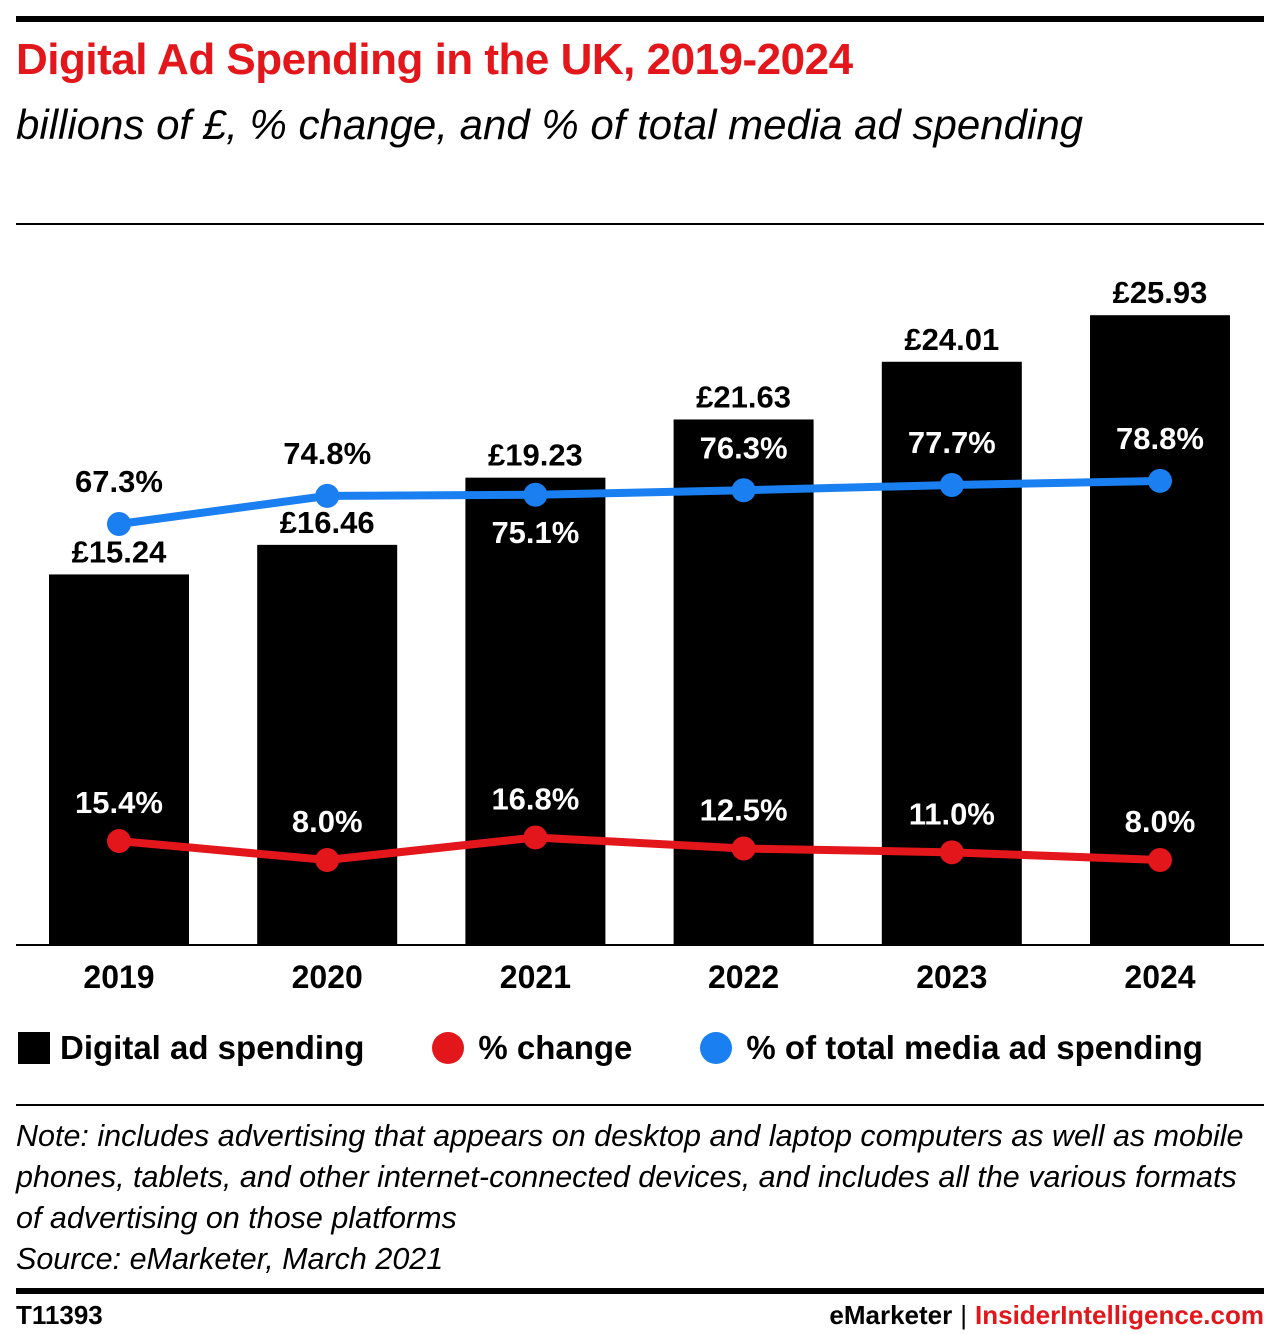 The image size is (1280, 1334). Describe the element at coordinates (1160, 821) in the screenshot. I see `change-label-2024: 8.0%` at that location.